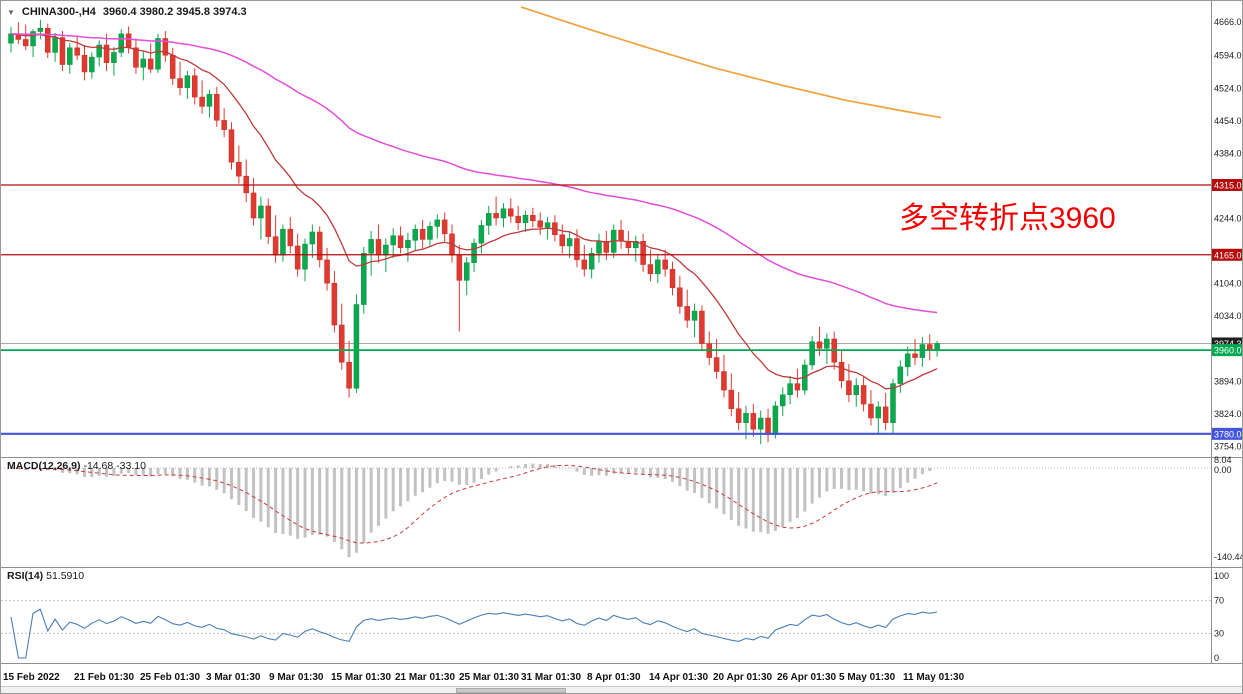  I want to click on x-axis-label: 11 May 01:30, so click(934, 677).